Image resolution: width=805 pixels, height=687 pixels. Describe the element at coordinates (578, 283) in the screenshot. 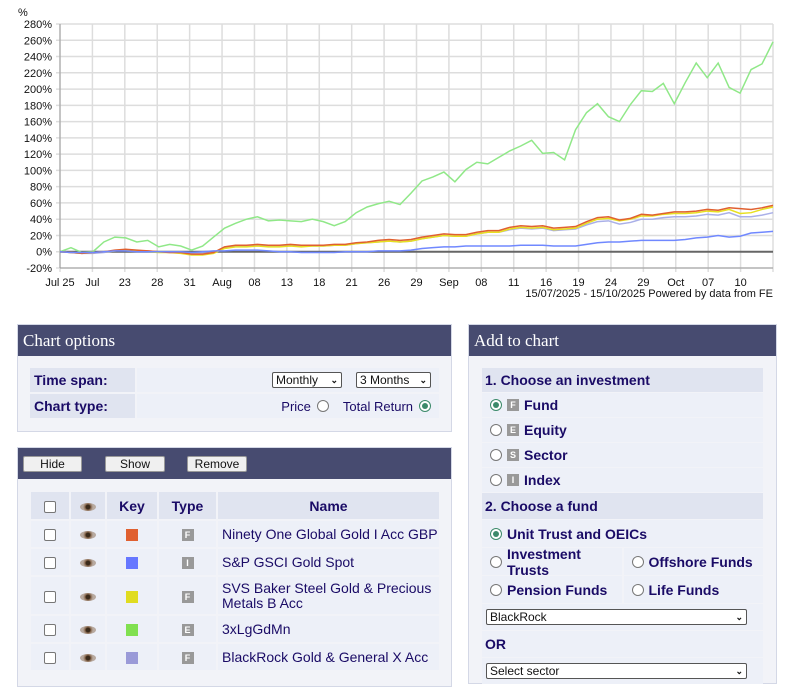

I see `x-tick-label: 19` at that location.